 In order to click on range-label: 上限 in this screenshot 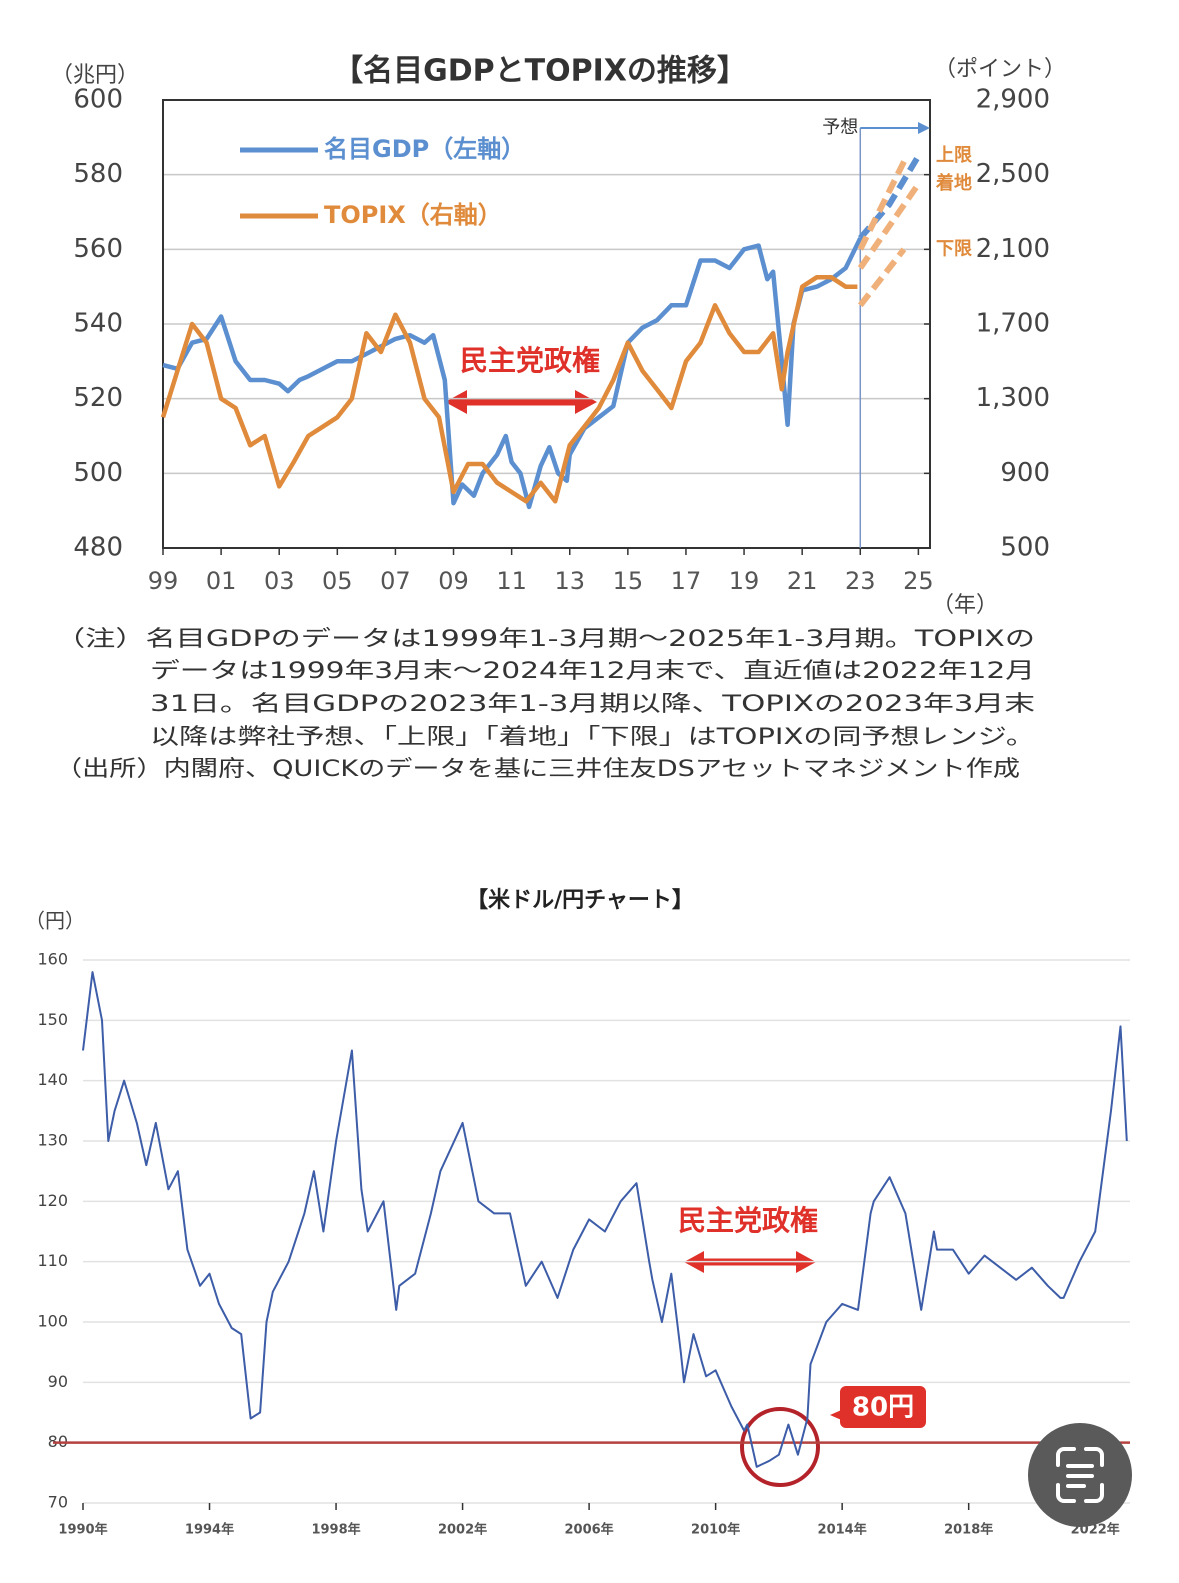, I will do `click(954, 155)`.